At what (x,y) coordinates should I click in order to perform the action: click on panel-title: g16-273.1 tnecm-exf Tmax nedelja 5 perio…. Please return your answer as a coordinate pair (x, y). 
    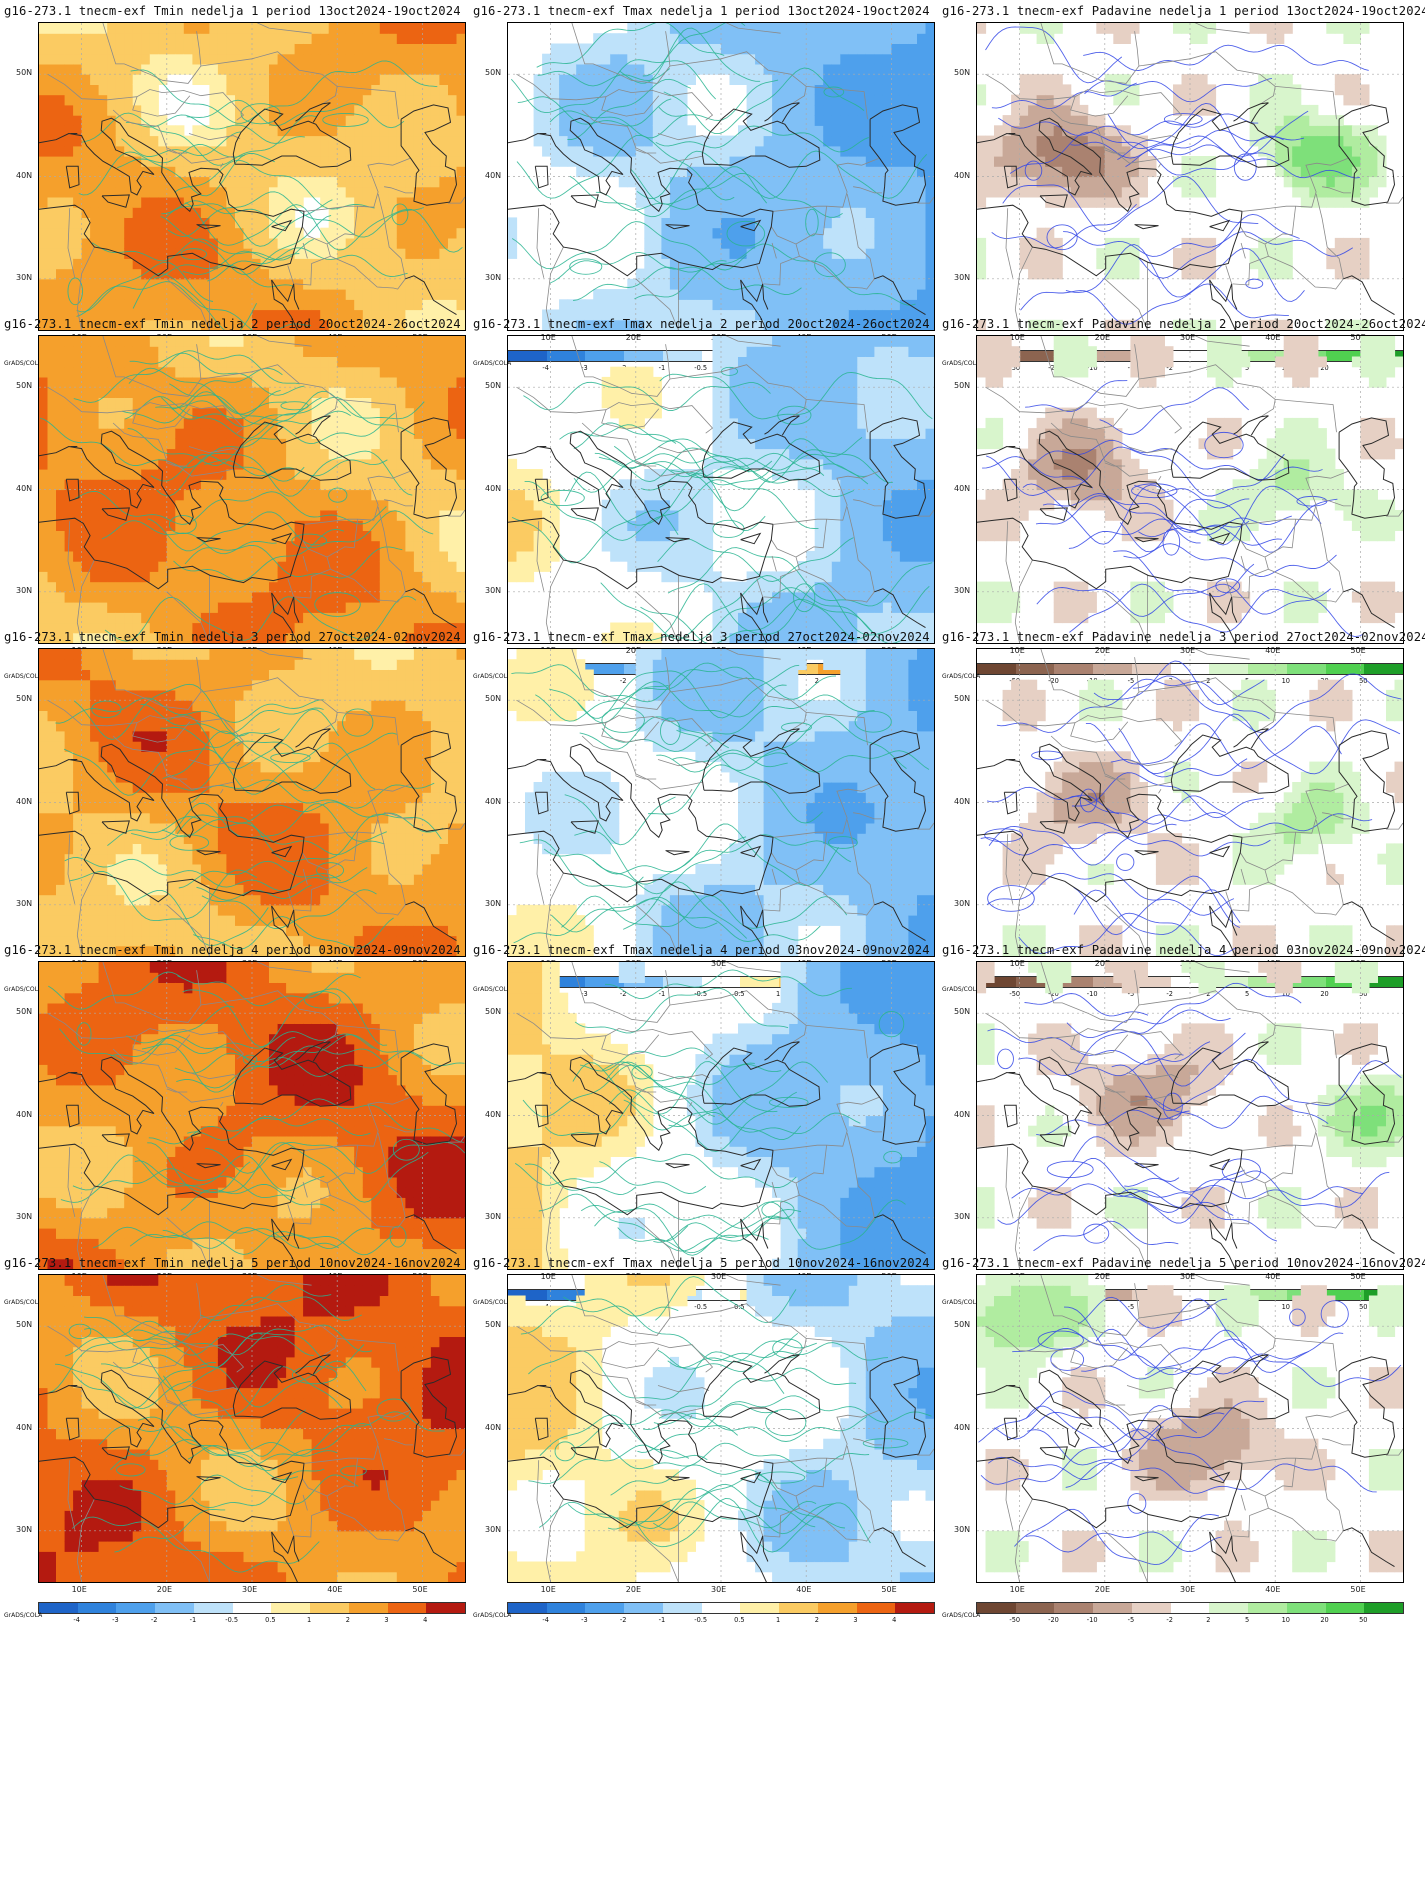
    Looking at the image, I should click on (701, 1263).